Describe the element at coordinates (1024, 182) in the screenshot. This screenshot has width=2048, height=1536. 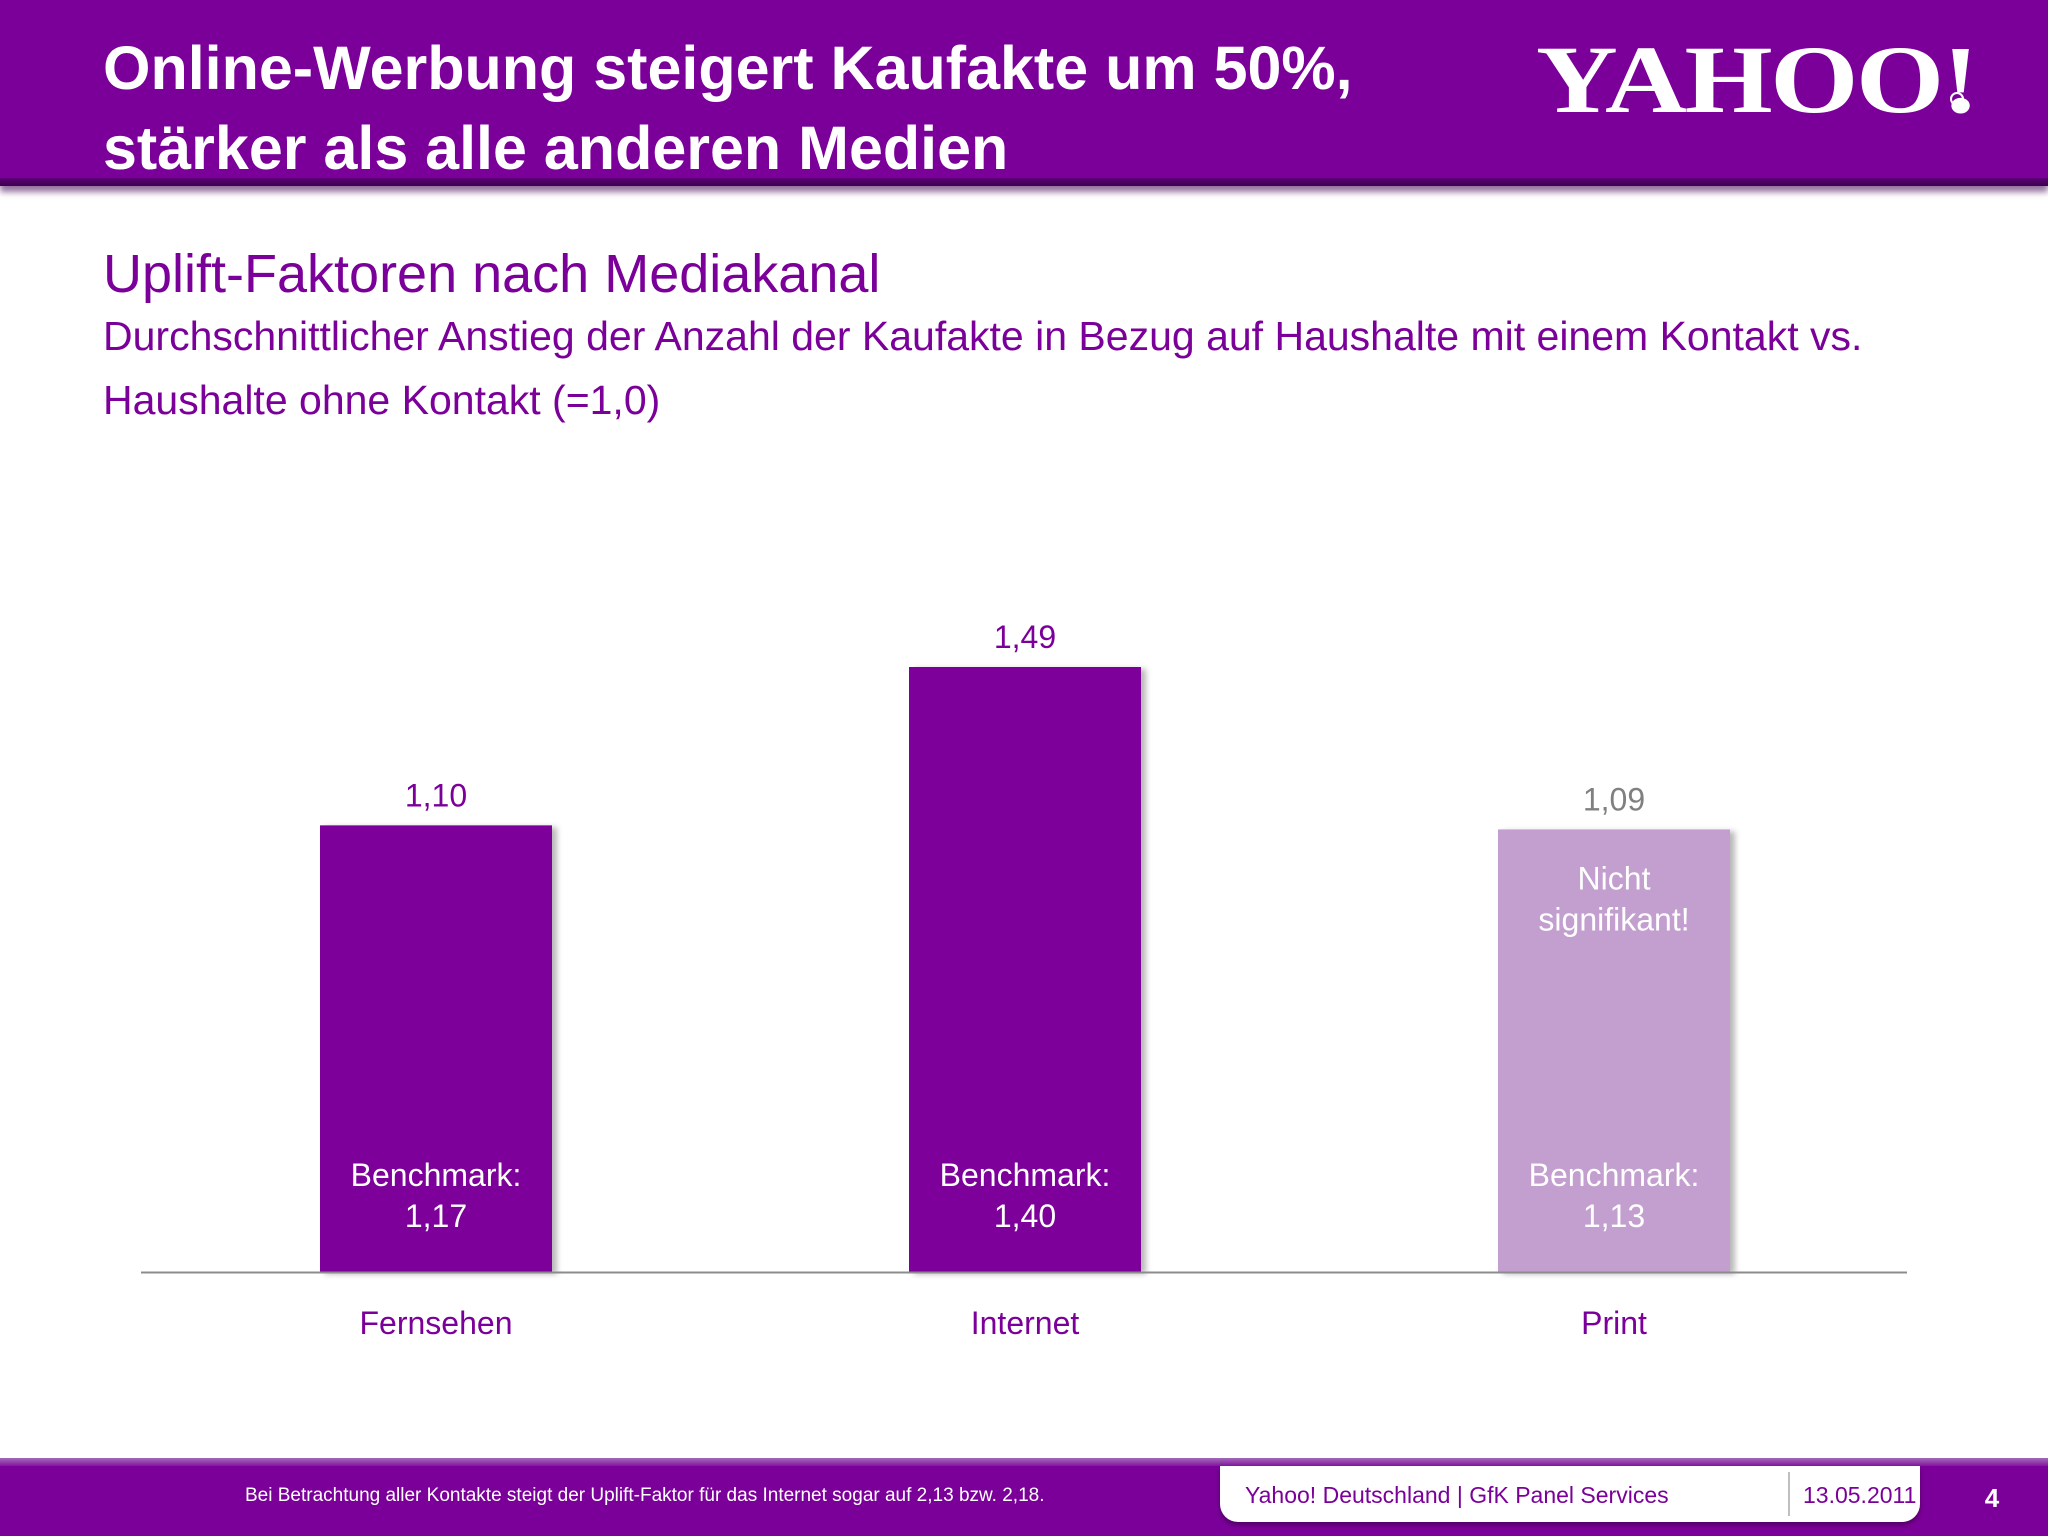
I see `header-shadow` at that location.